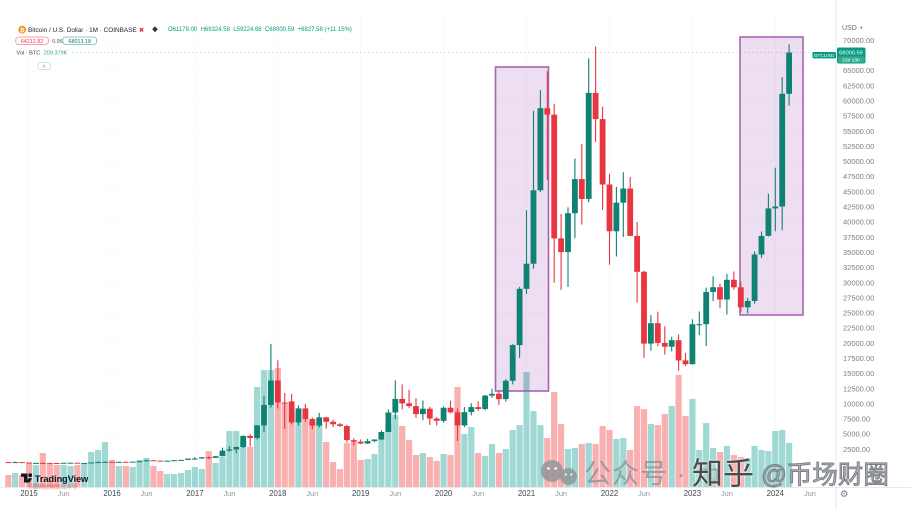 The width and height of the screenshot is (911, 510). What do you see at coordinates (858, 85) in the screenshot?
I see `svg-text: 62500.00` at bounding box center [858, 85].